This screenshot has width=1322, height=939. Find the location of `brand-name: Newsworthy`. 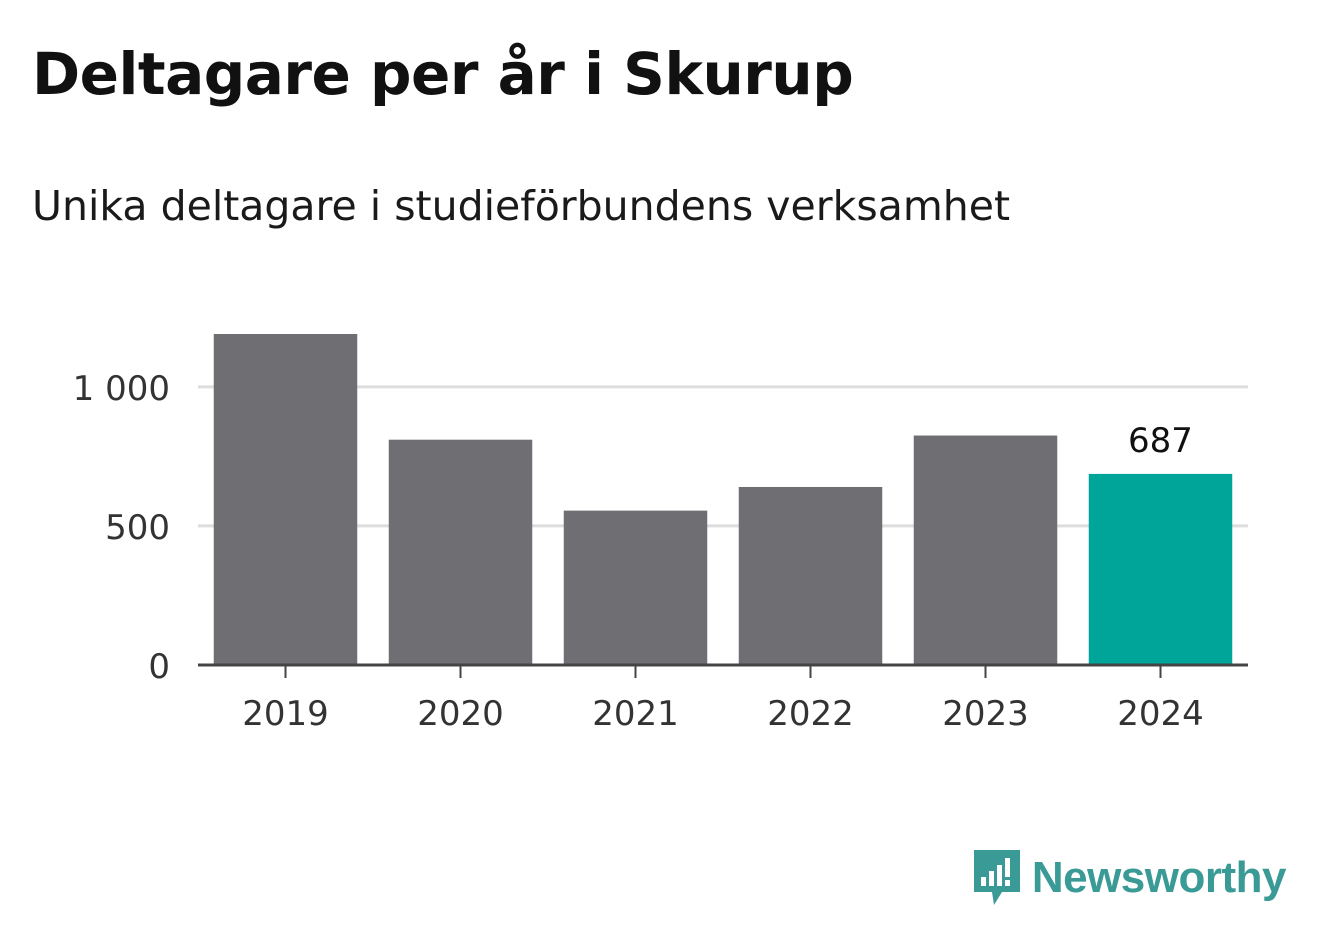

brand-name: Newsworthy is located at coordinates (1159, 877).